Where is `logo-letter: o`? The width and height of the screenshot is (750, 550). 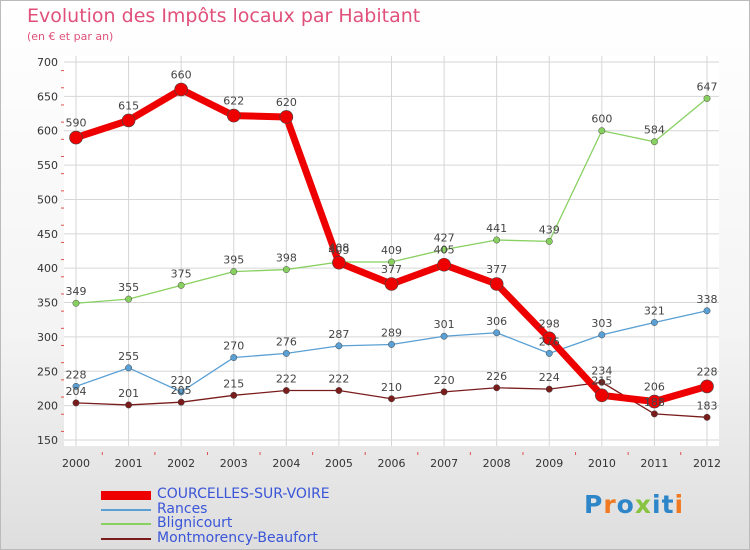 logo-letter: o is located at coordinates (625, 504).